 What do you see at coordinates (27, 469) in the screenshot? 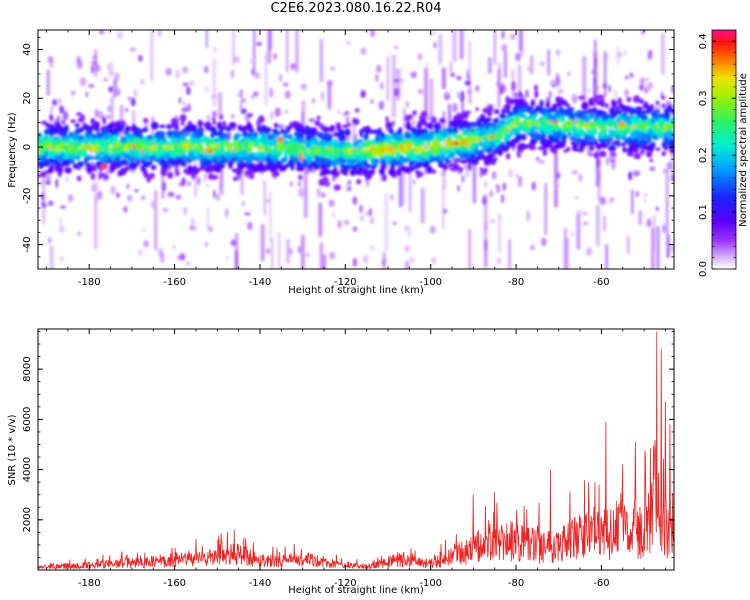
I see `y-tick-label: 4000` at bounding box center [27, 469].